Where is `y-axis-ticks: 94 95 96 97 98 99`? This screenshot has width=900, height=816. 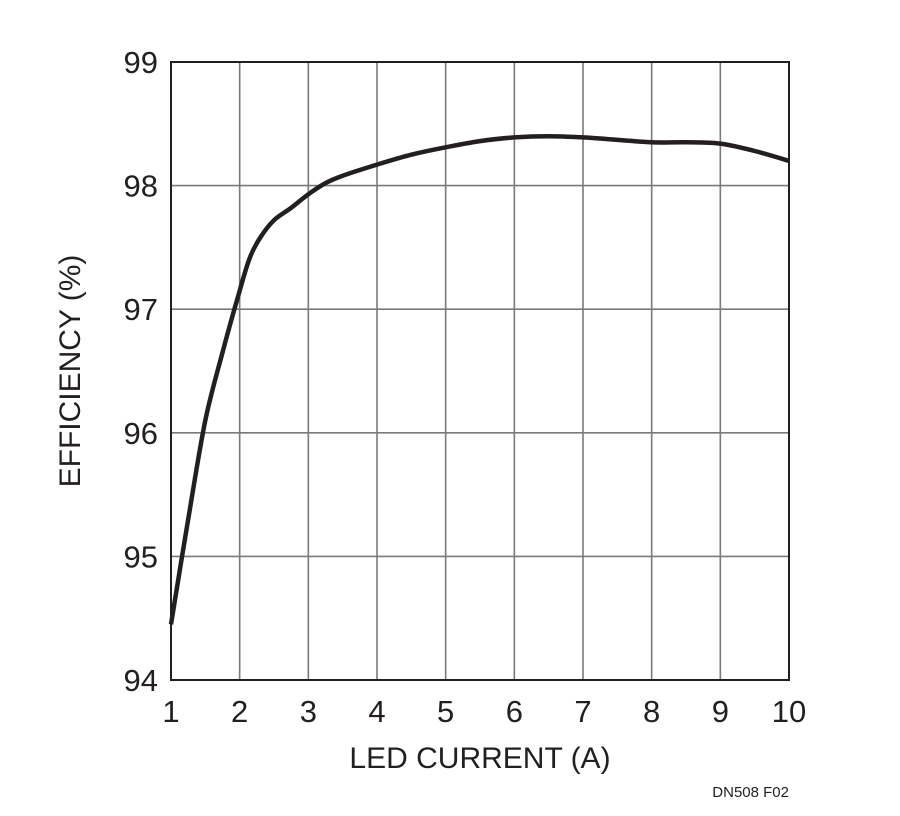
y-axis-ticks: 94 95 96 97 98 99 is located at coordinates (141, 371).